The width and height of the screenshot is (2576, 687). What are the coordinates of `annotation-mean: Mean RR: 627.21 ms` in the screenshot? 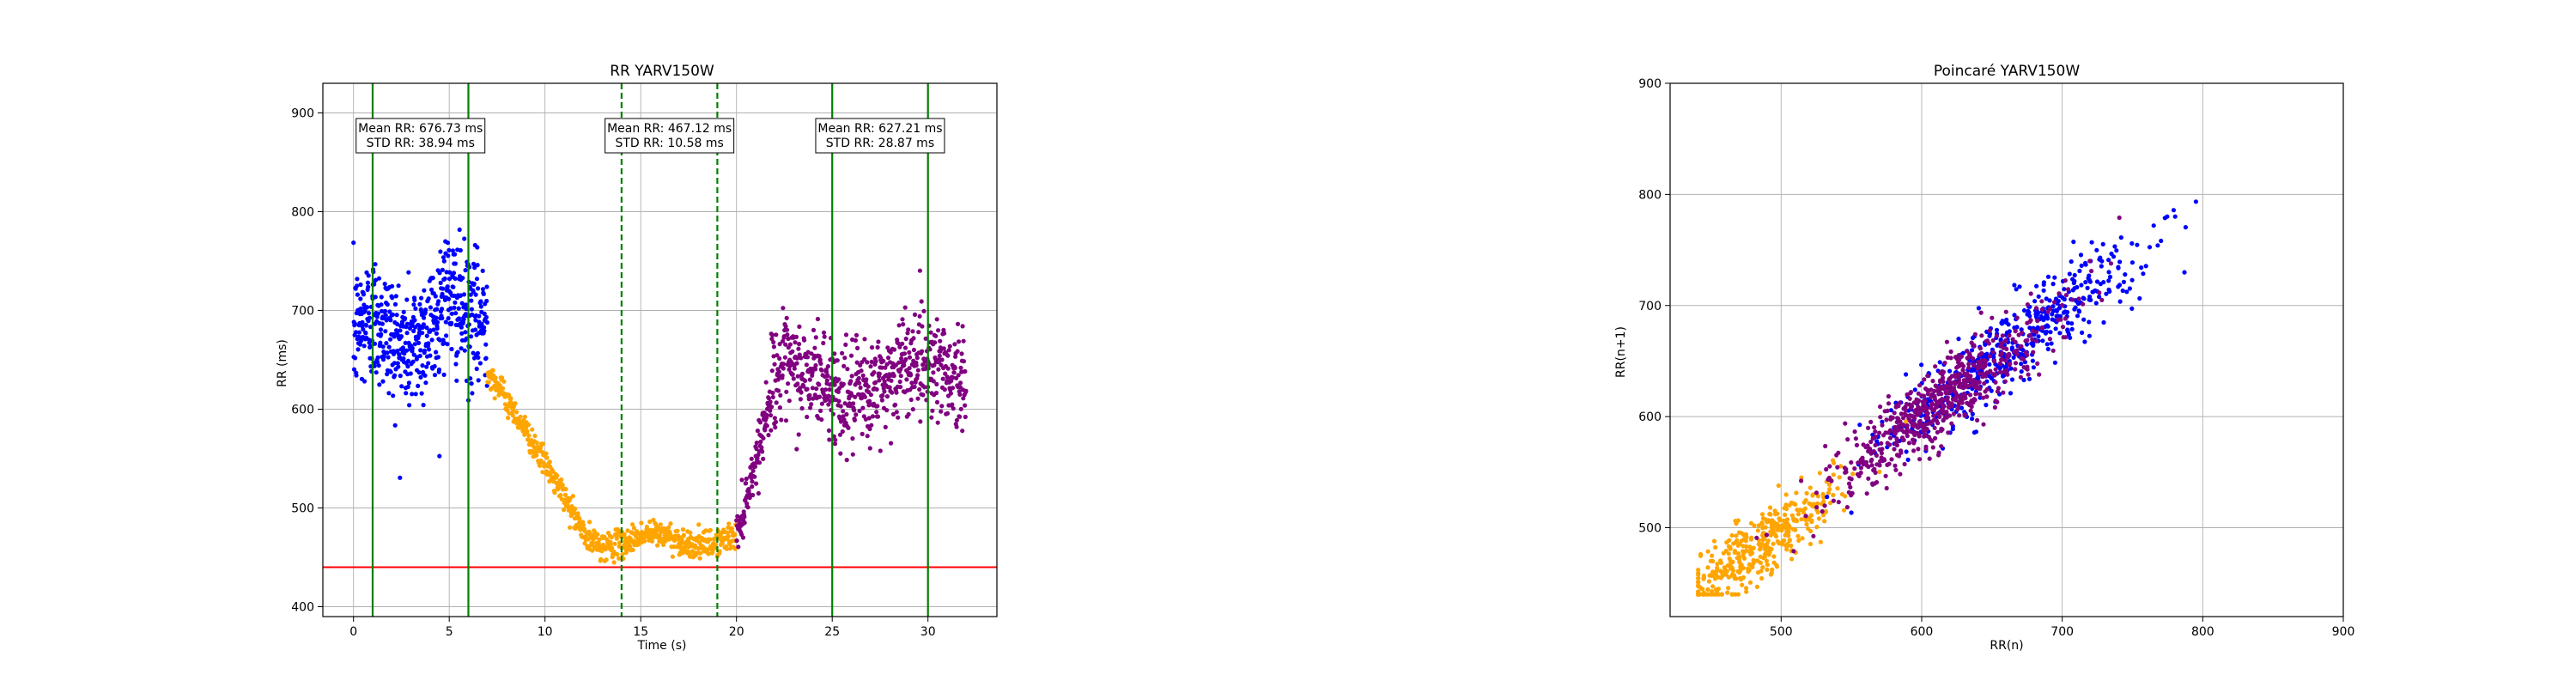 It's located at (879, 129).